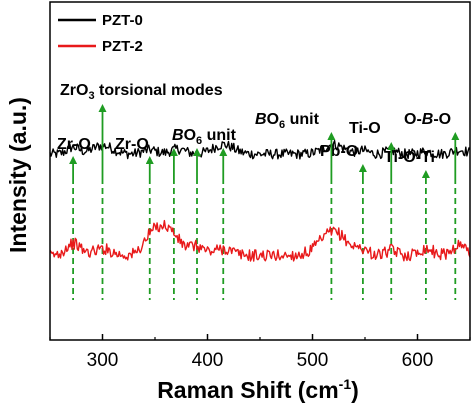  I want to click on y-axis-title: Intensity (a.u.), so click(18, 175).